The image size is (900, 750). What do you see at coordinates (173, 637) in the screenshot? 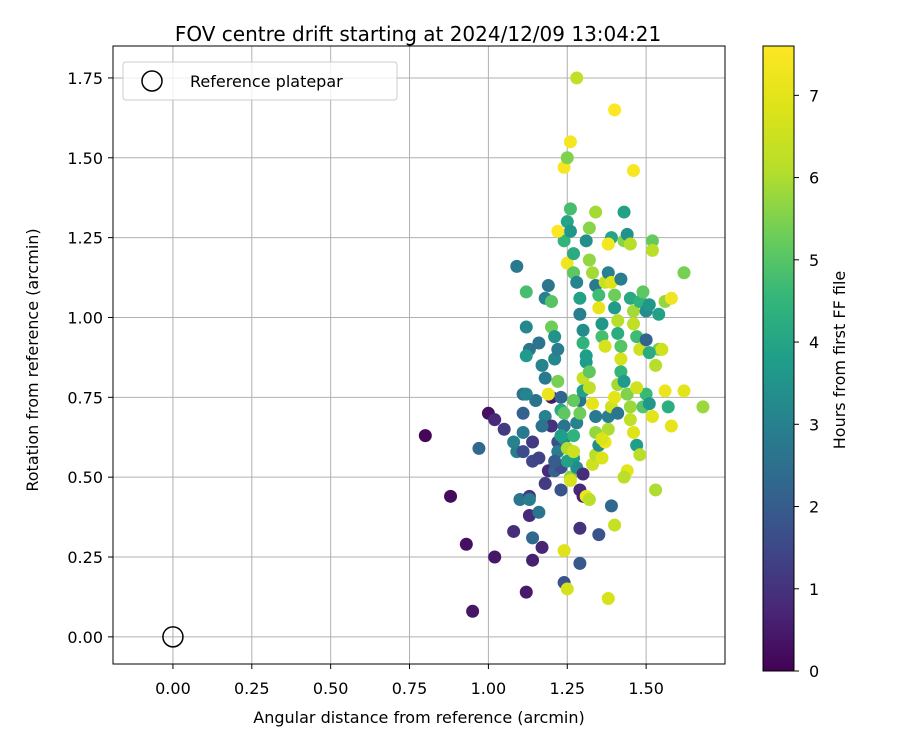
I see `reference-marker-layer` at bounding box center [173, 637].